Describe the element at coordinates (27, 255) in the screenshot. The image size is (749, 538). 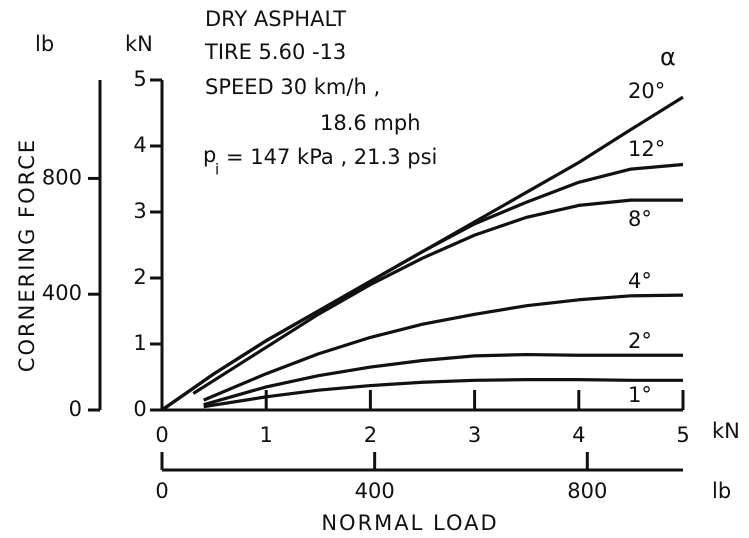
I see `y-axis-title: CORNERING FORCE` at that location.